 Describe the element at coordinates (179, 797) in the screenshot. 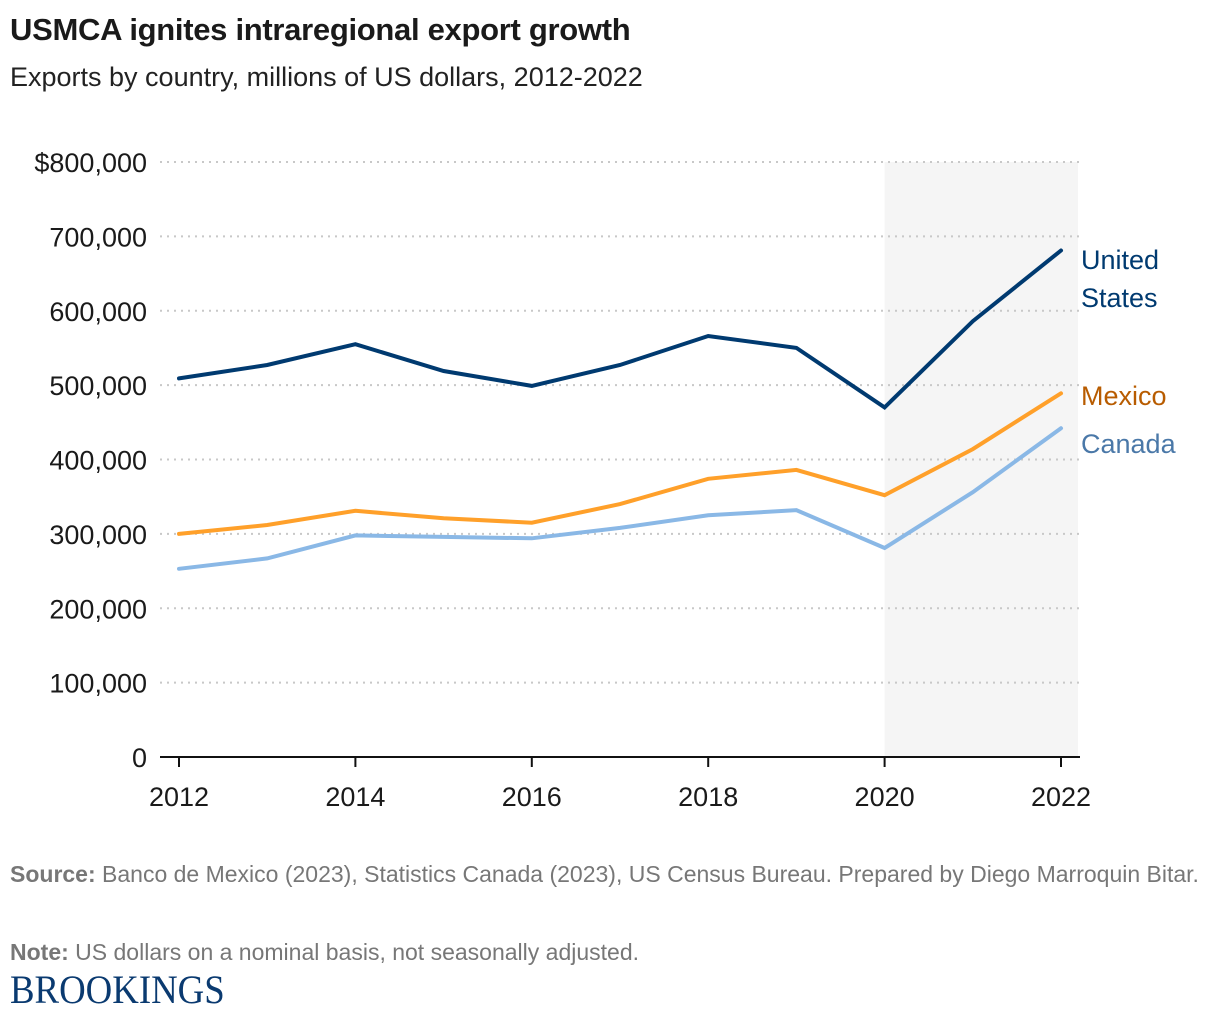

I see `x-tick-label: 2012` at that location.